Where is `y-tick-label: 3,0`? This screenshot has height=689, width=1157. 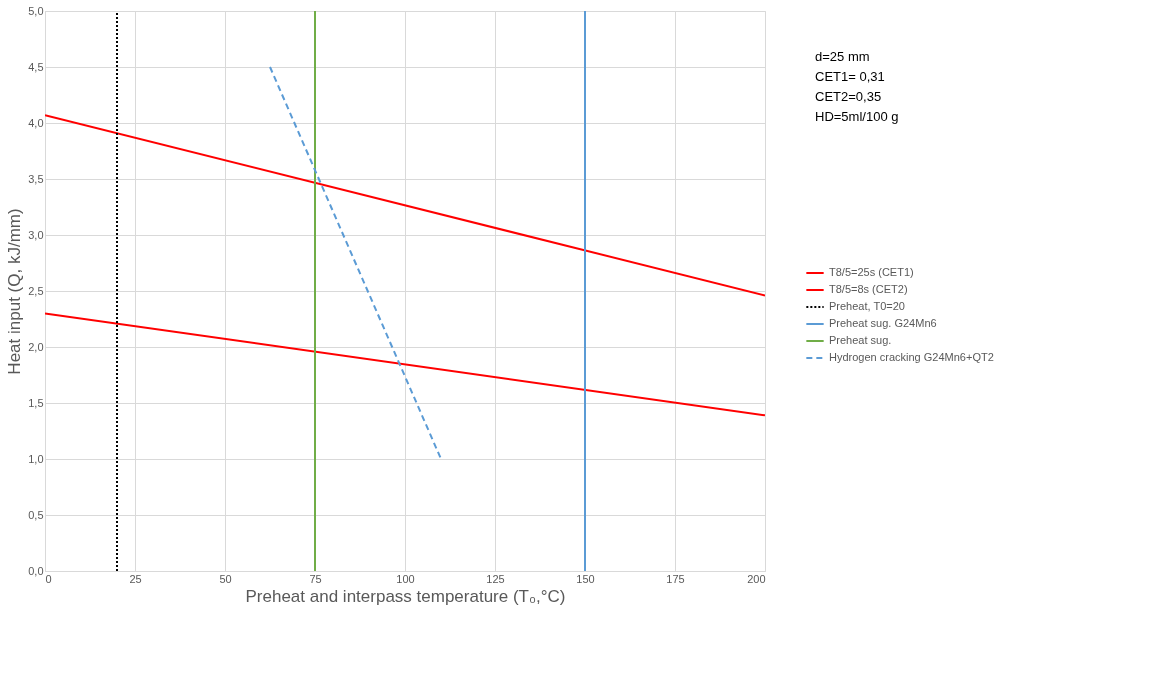 y-tick-label: 3,0 is located at coordinates (36, 234).